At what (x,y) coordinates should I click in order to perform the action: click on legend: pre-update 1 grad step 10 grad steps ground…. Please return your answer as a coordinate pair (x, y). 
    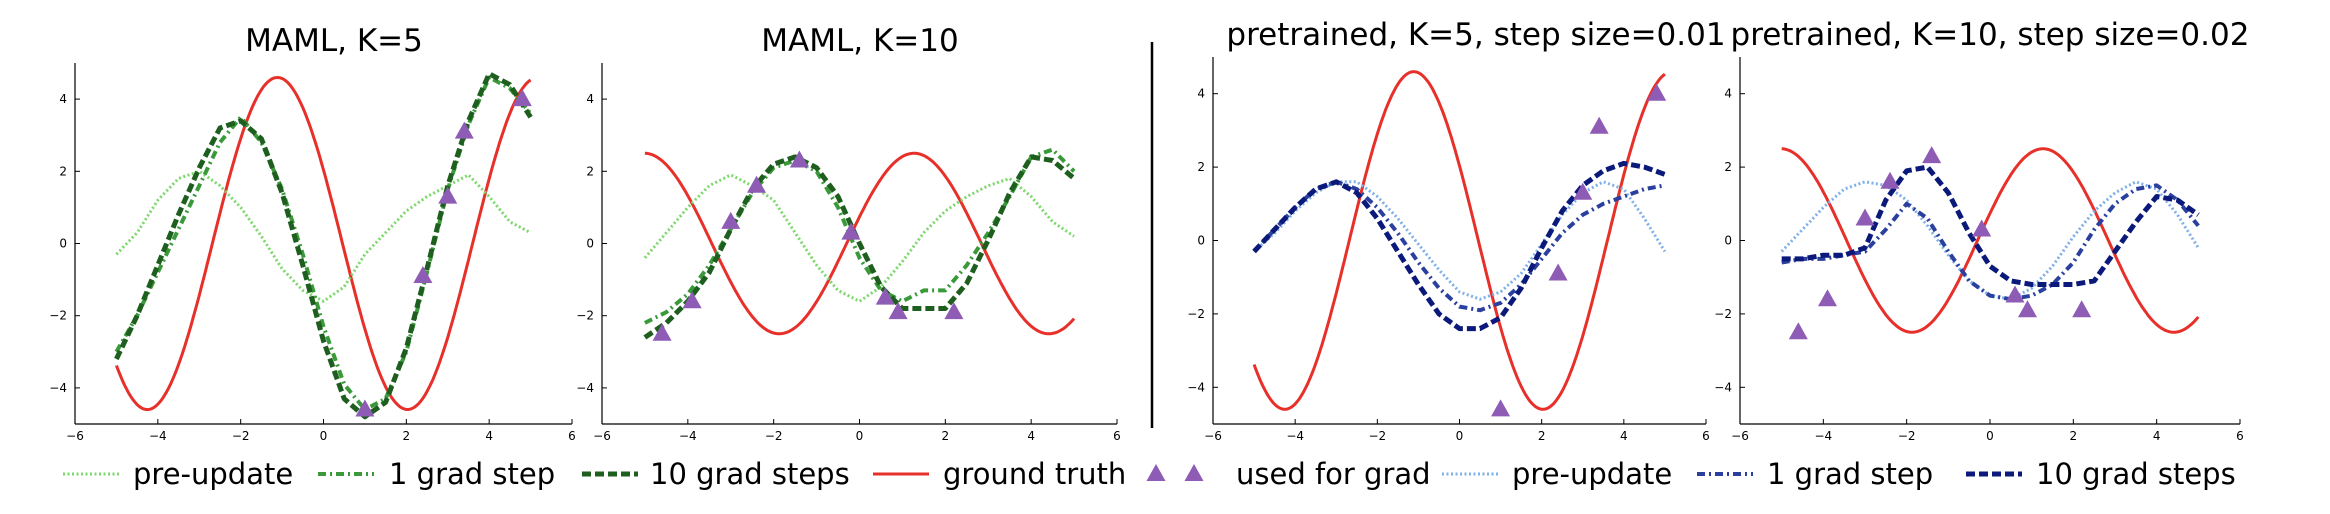
    Looking at the image, I should click on (1149, 474).